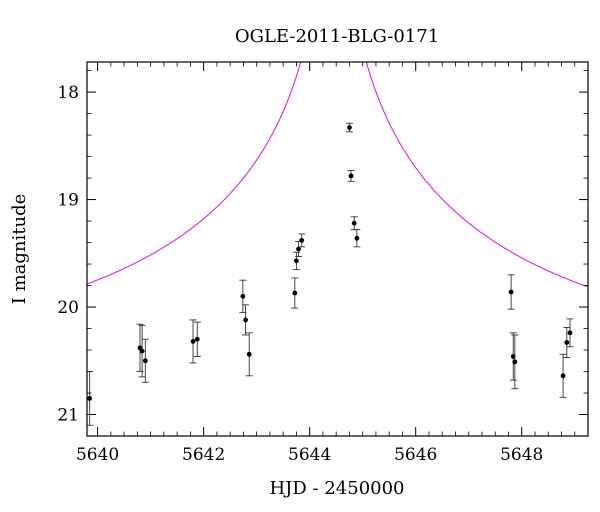 Image resolution: width=600 pixels, height=512 pixels. Describe the element at coordinates (68, 93) in the screenshot. I see `y-tick-label: 18` at that location.